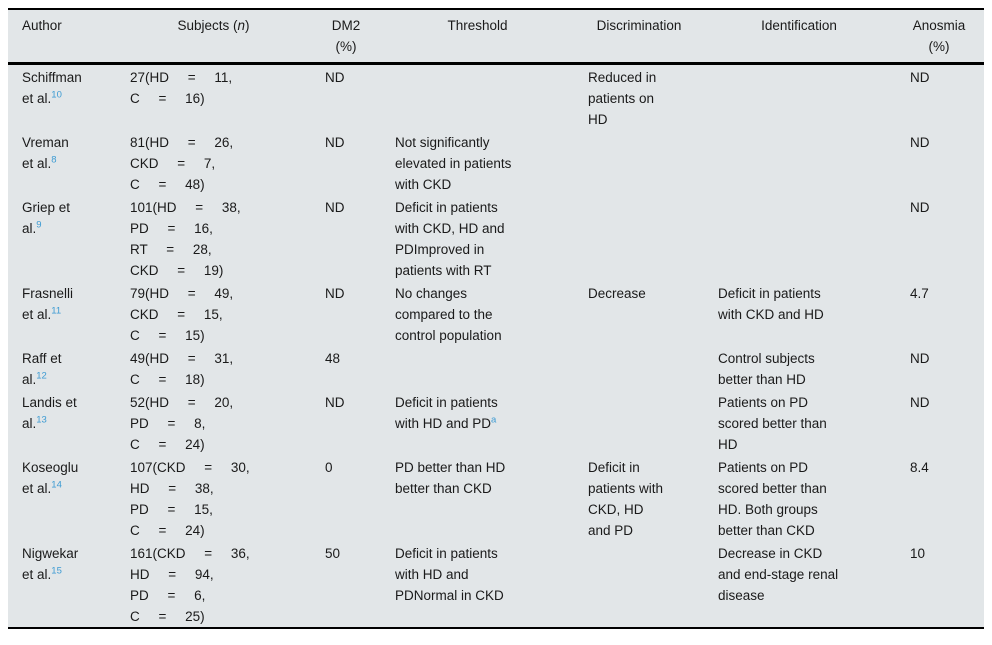 This screenshot has width=992, height=645. I want to click on identification-value: Patients on PD scored better than HD, so click(772, 423).